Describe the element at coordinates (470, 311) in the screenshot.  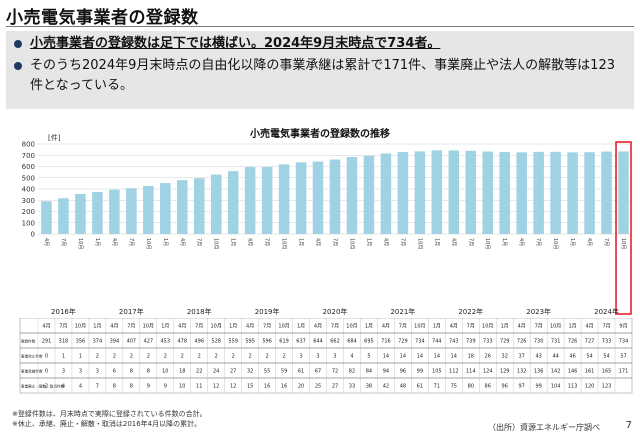
I see `year-label: 2022年` at that location.